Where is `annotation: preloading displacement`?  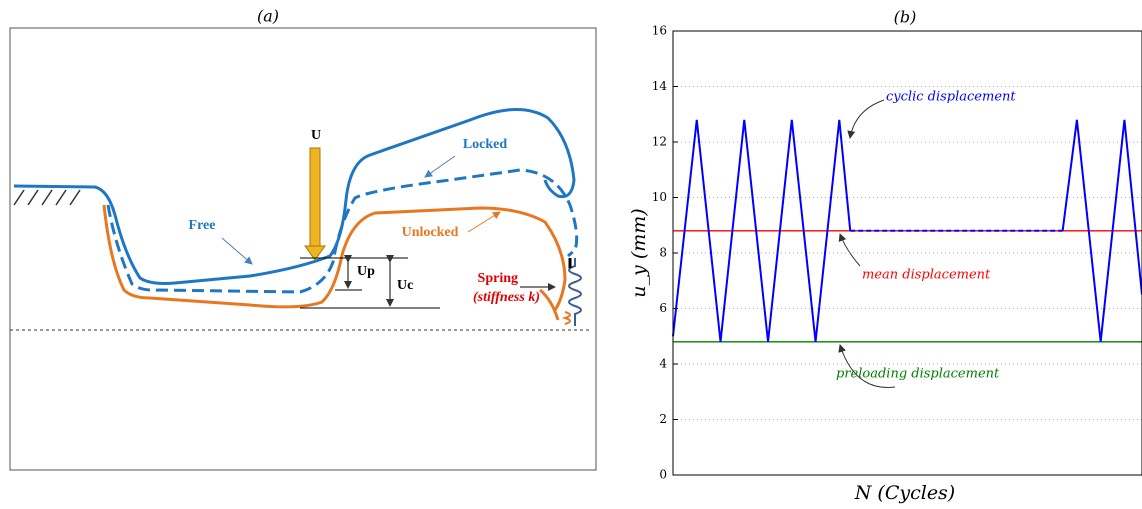 annotation: preloading displacement is located at coordinates (918, 374).